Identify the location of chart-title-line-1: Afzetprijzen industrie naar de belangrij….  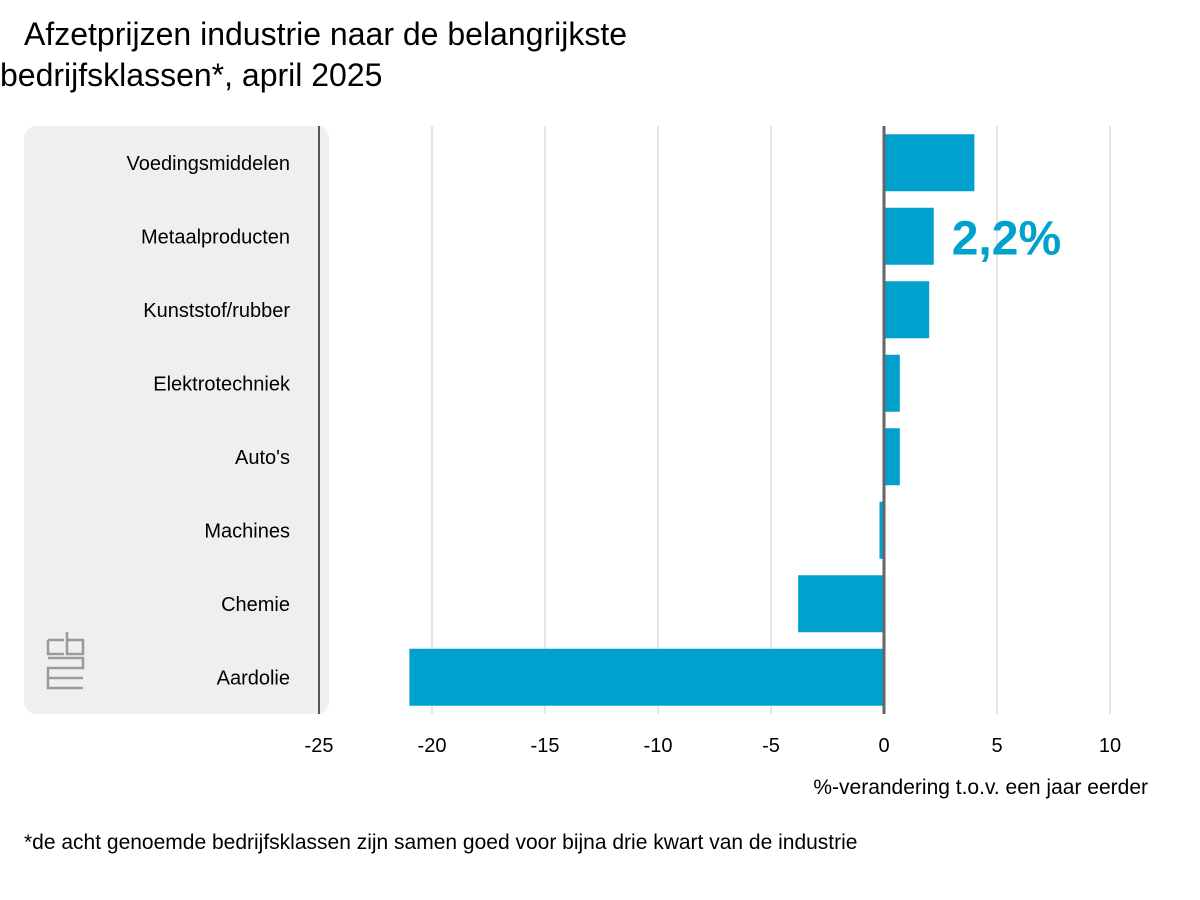
(325, 34).